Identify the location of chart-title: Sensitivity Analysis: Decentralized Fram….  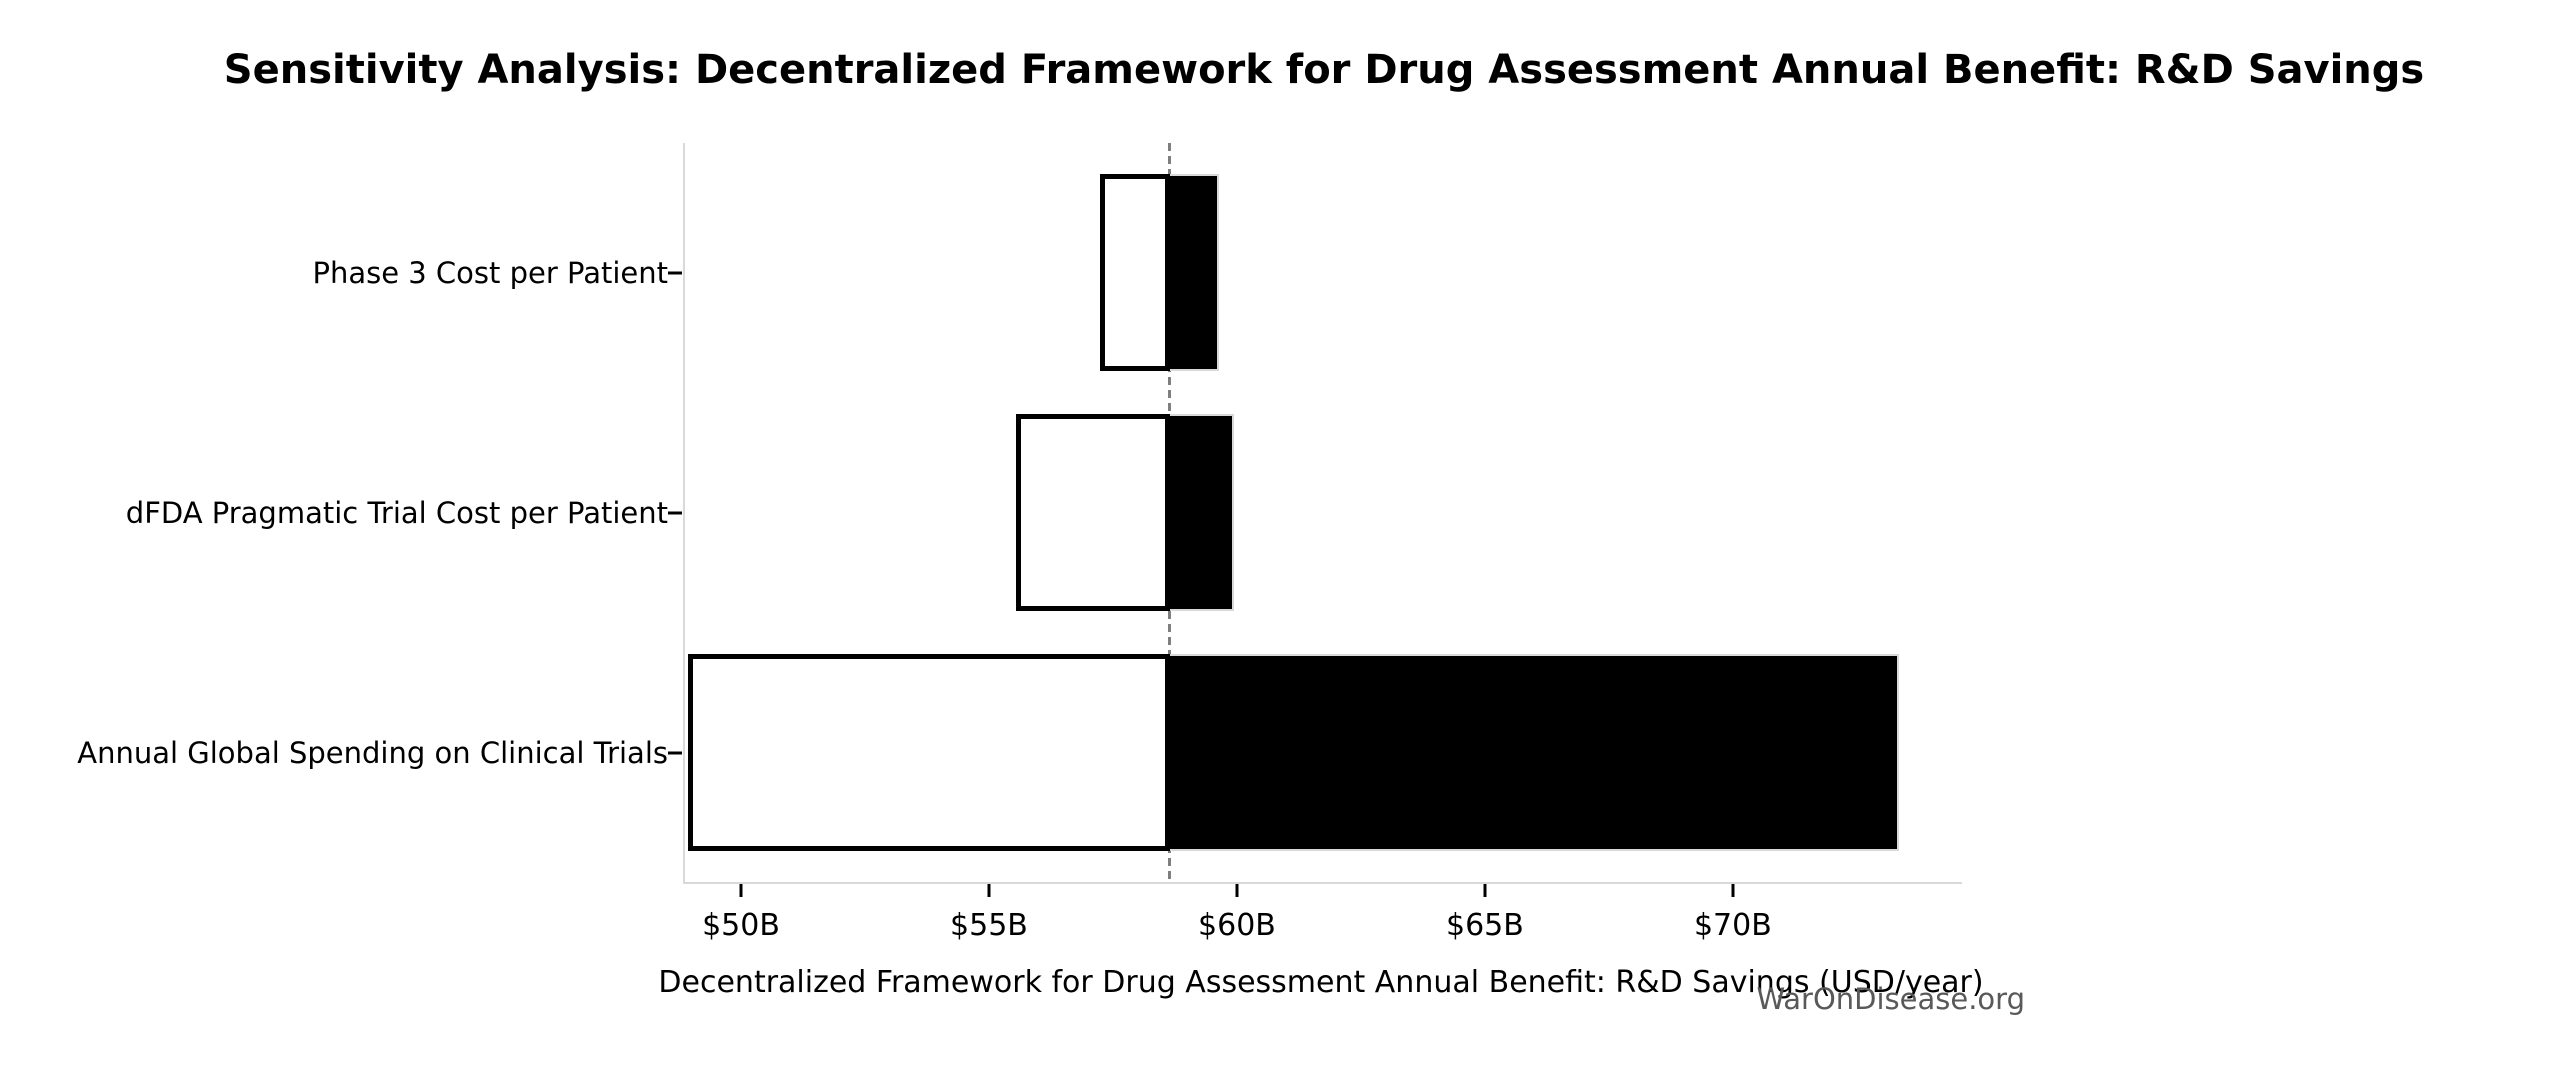
(1324, 70).